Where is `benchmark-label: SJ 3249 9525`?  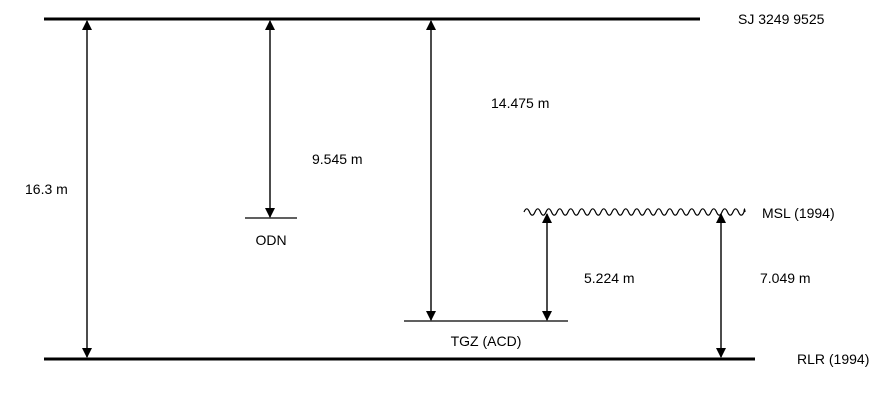
benchmark-label: SJ 3249 9525 is located at coordinates (781, 19).